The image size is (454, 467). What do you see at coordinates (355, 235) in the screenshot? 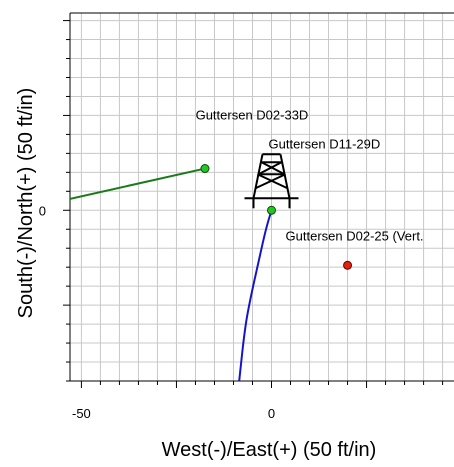
I see `well-label: Guttersen D02-25 (Vert.` at bounding box center [355, 235].